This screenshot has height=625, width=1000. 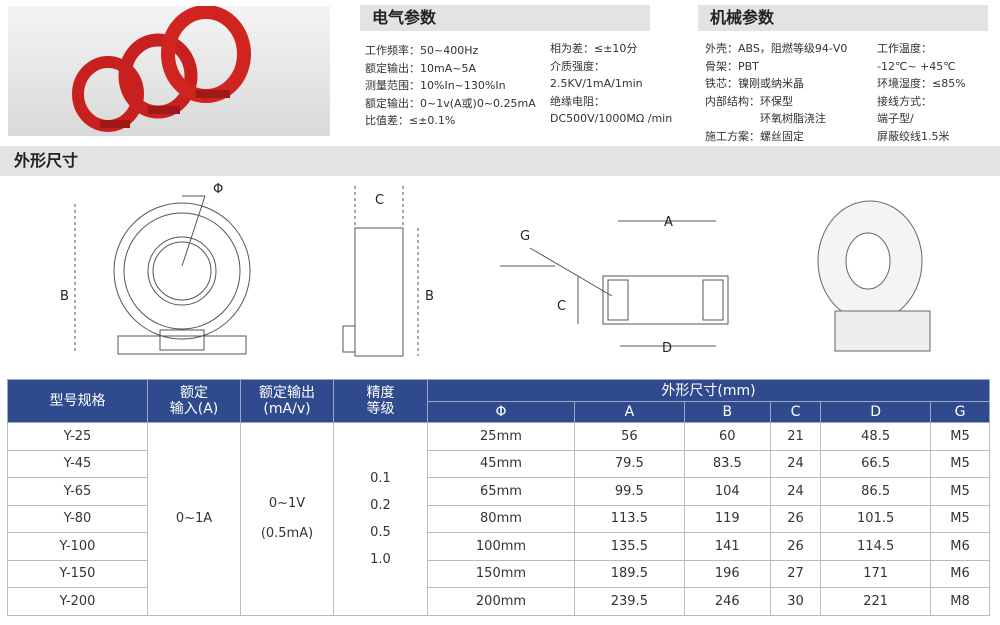 I want to click on param: 铁芯：镍刚或纳米晶, so click(x=754, y=83).